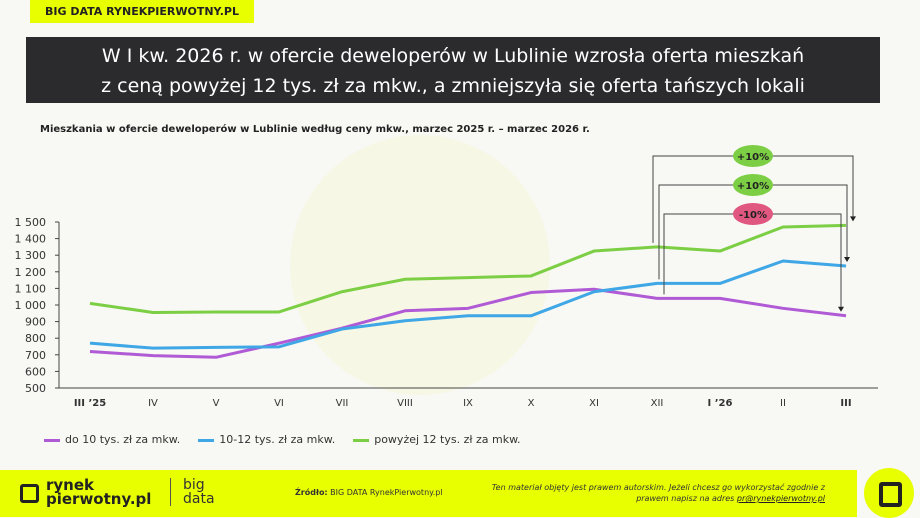  Describe the element at coordinates (31, 305) in the screenshot. I see `y-tick-label: 1 000` at that location.